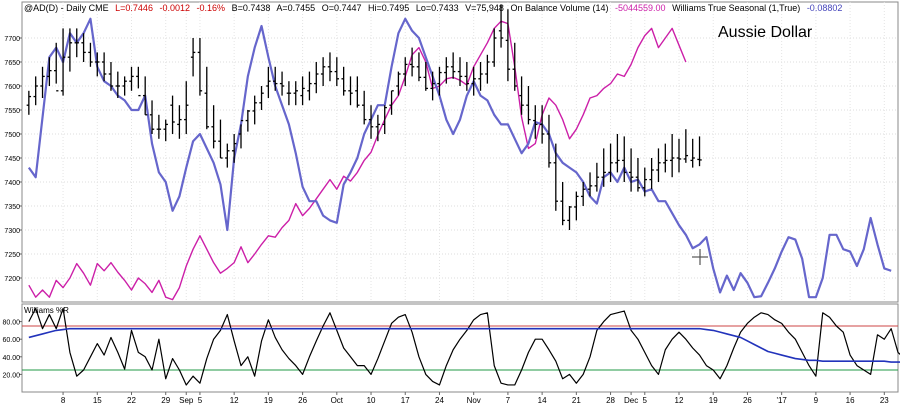 This screenshot has width=900, height=412. What do you see at coordinates (12, 183) in the screenshot?
I see `y-tick-label: 7400` at bounding box center [12, 183].